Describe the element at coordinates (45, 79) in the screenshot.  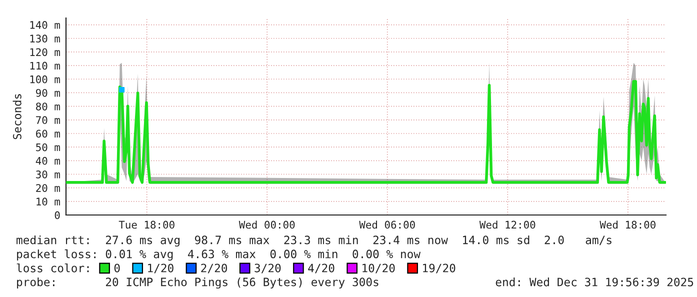
I see `y-tick-label: 100 m` at that location.